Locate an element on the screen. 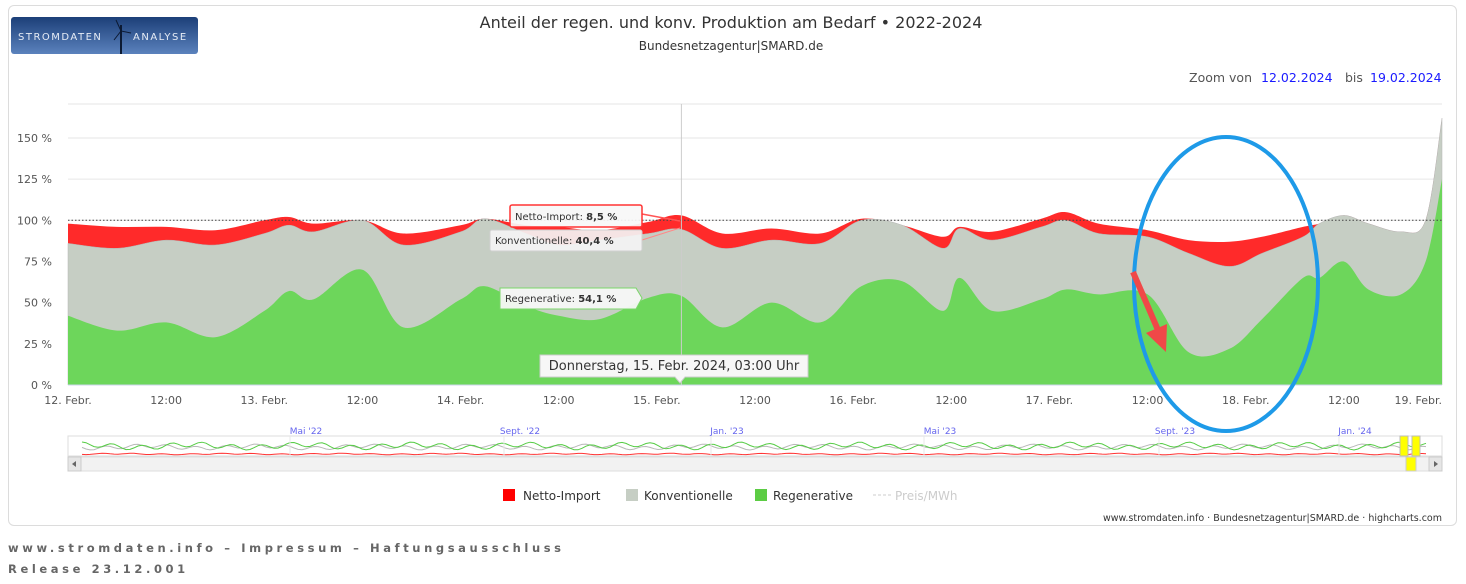  tooltip-konv-value: 40,4 % is located at coordinates (595, 241).